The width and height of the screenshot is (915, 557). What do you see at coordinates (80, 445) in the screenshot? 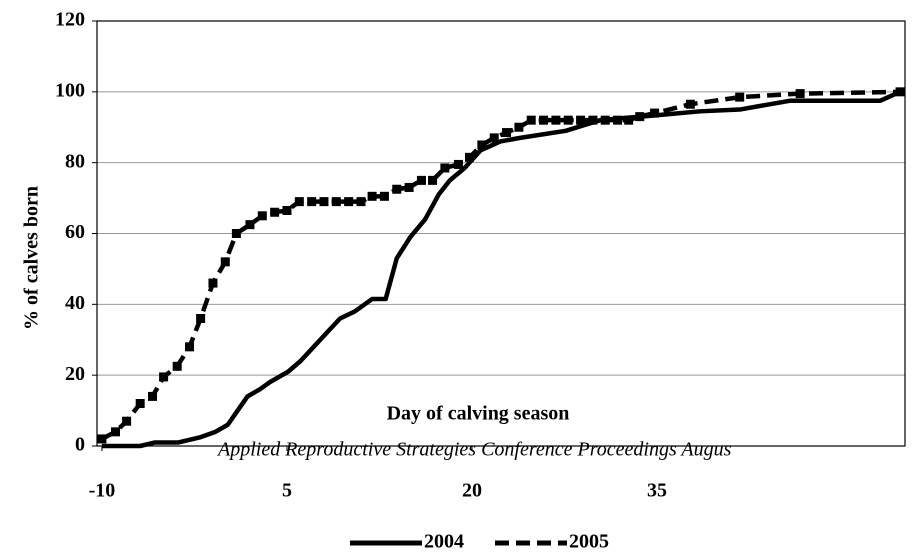
I see `y-tick-label: 0` at bounding box center [80, 445].